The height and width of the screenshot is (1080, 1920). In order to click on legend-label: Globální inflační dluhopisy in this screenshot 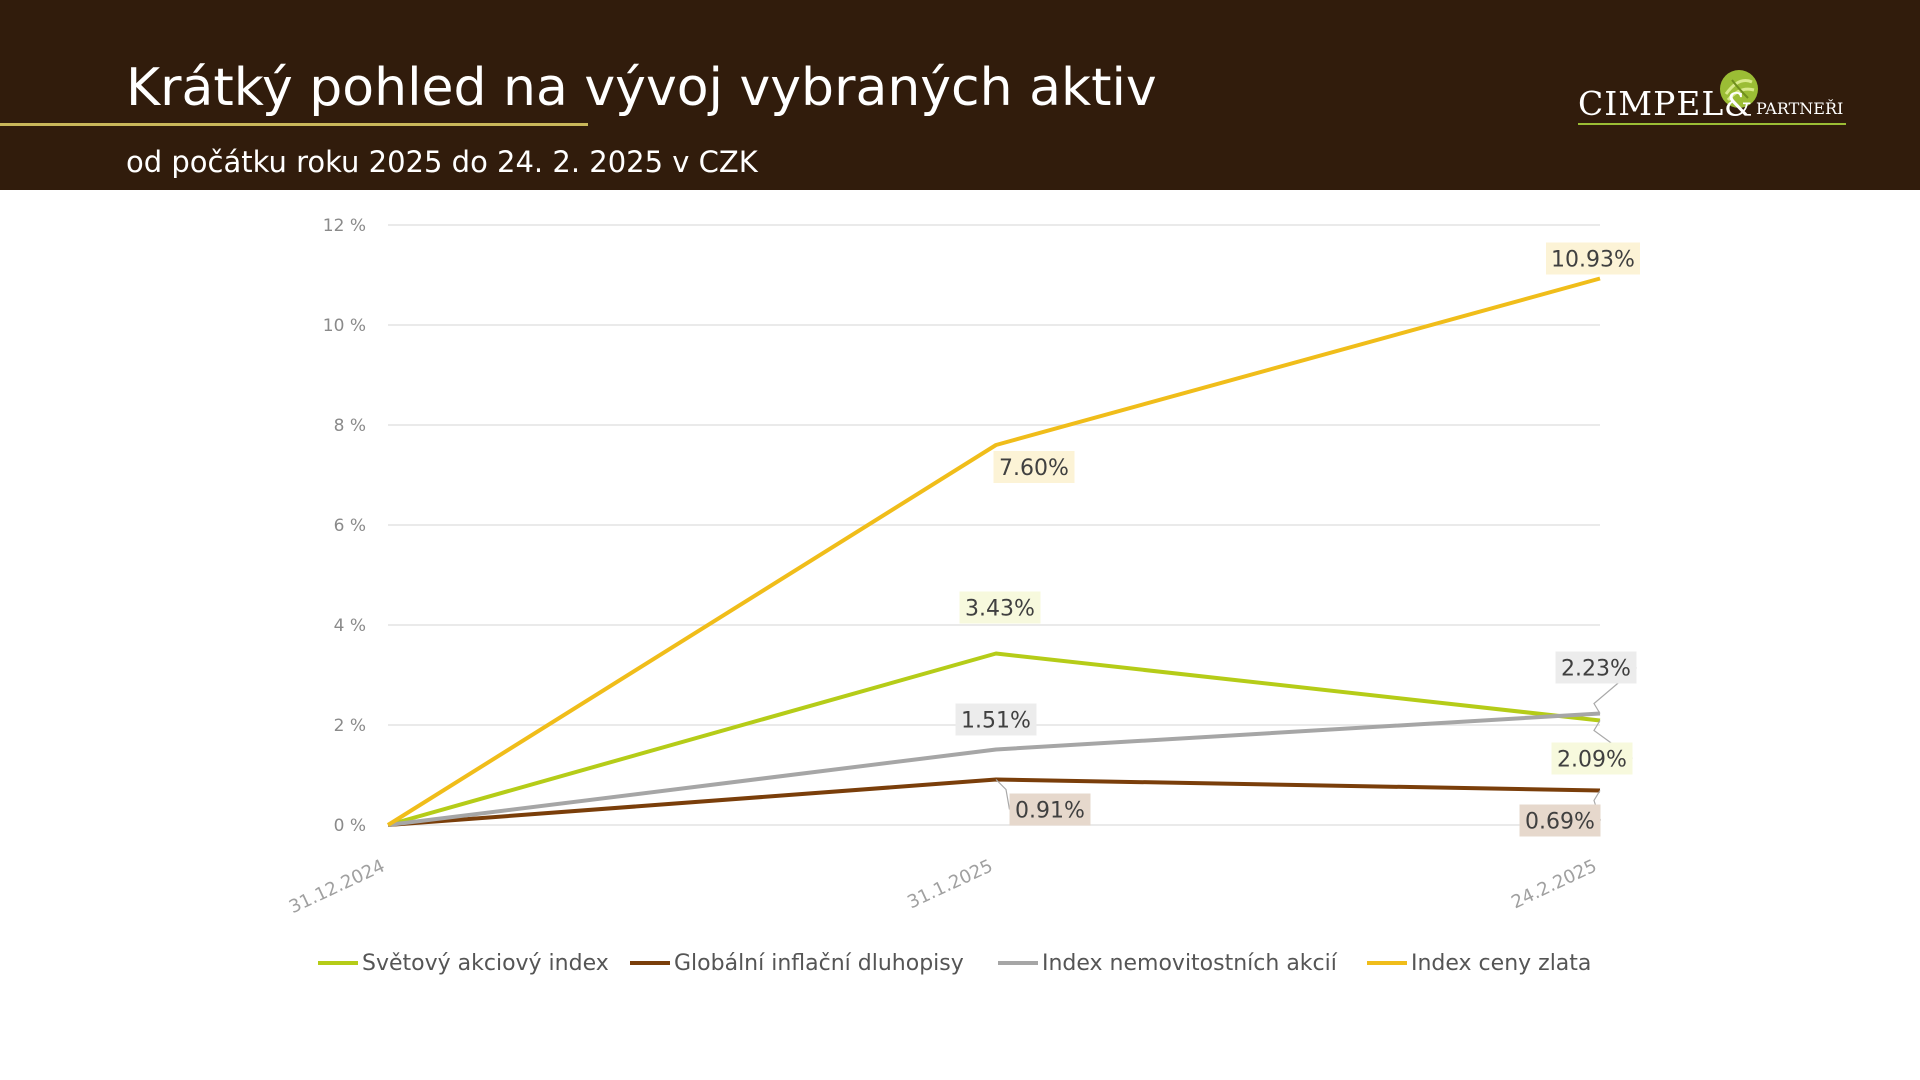, I will do `click(819, 963)`.